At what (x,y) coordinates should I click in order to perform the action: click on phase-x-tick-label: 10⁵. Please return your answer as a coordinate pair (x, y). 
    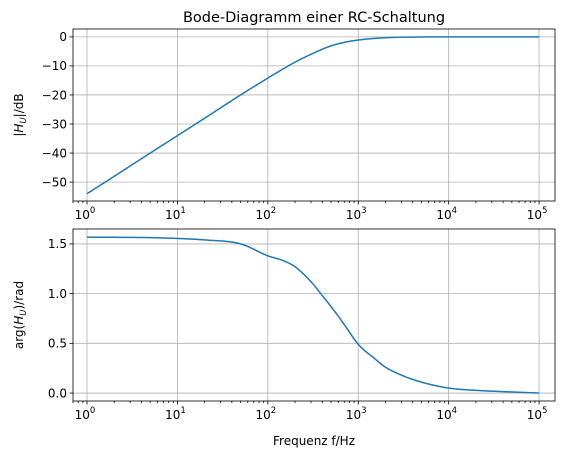
    Looking at the image, I should click on (537, 414).